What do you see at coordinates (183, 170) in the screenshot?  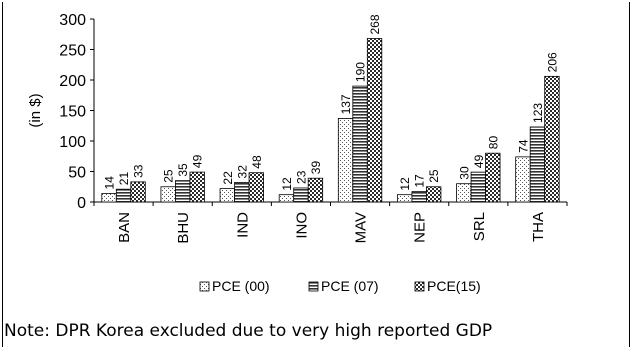 I see `data-label: 35` at bounding box center [183, 170].